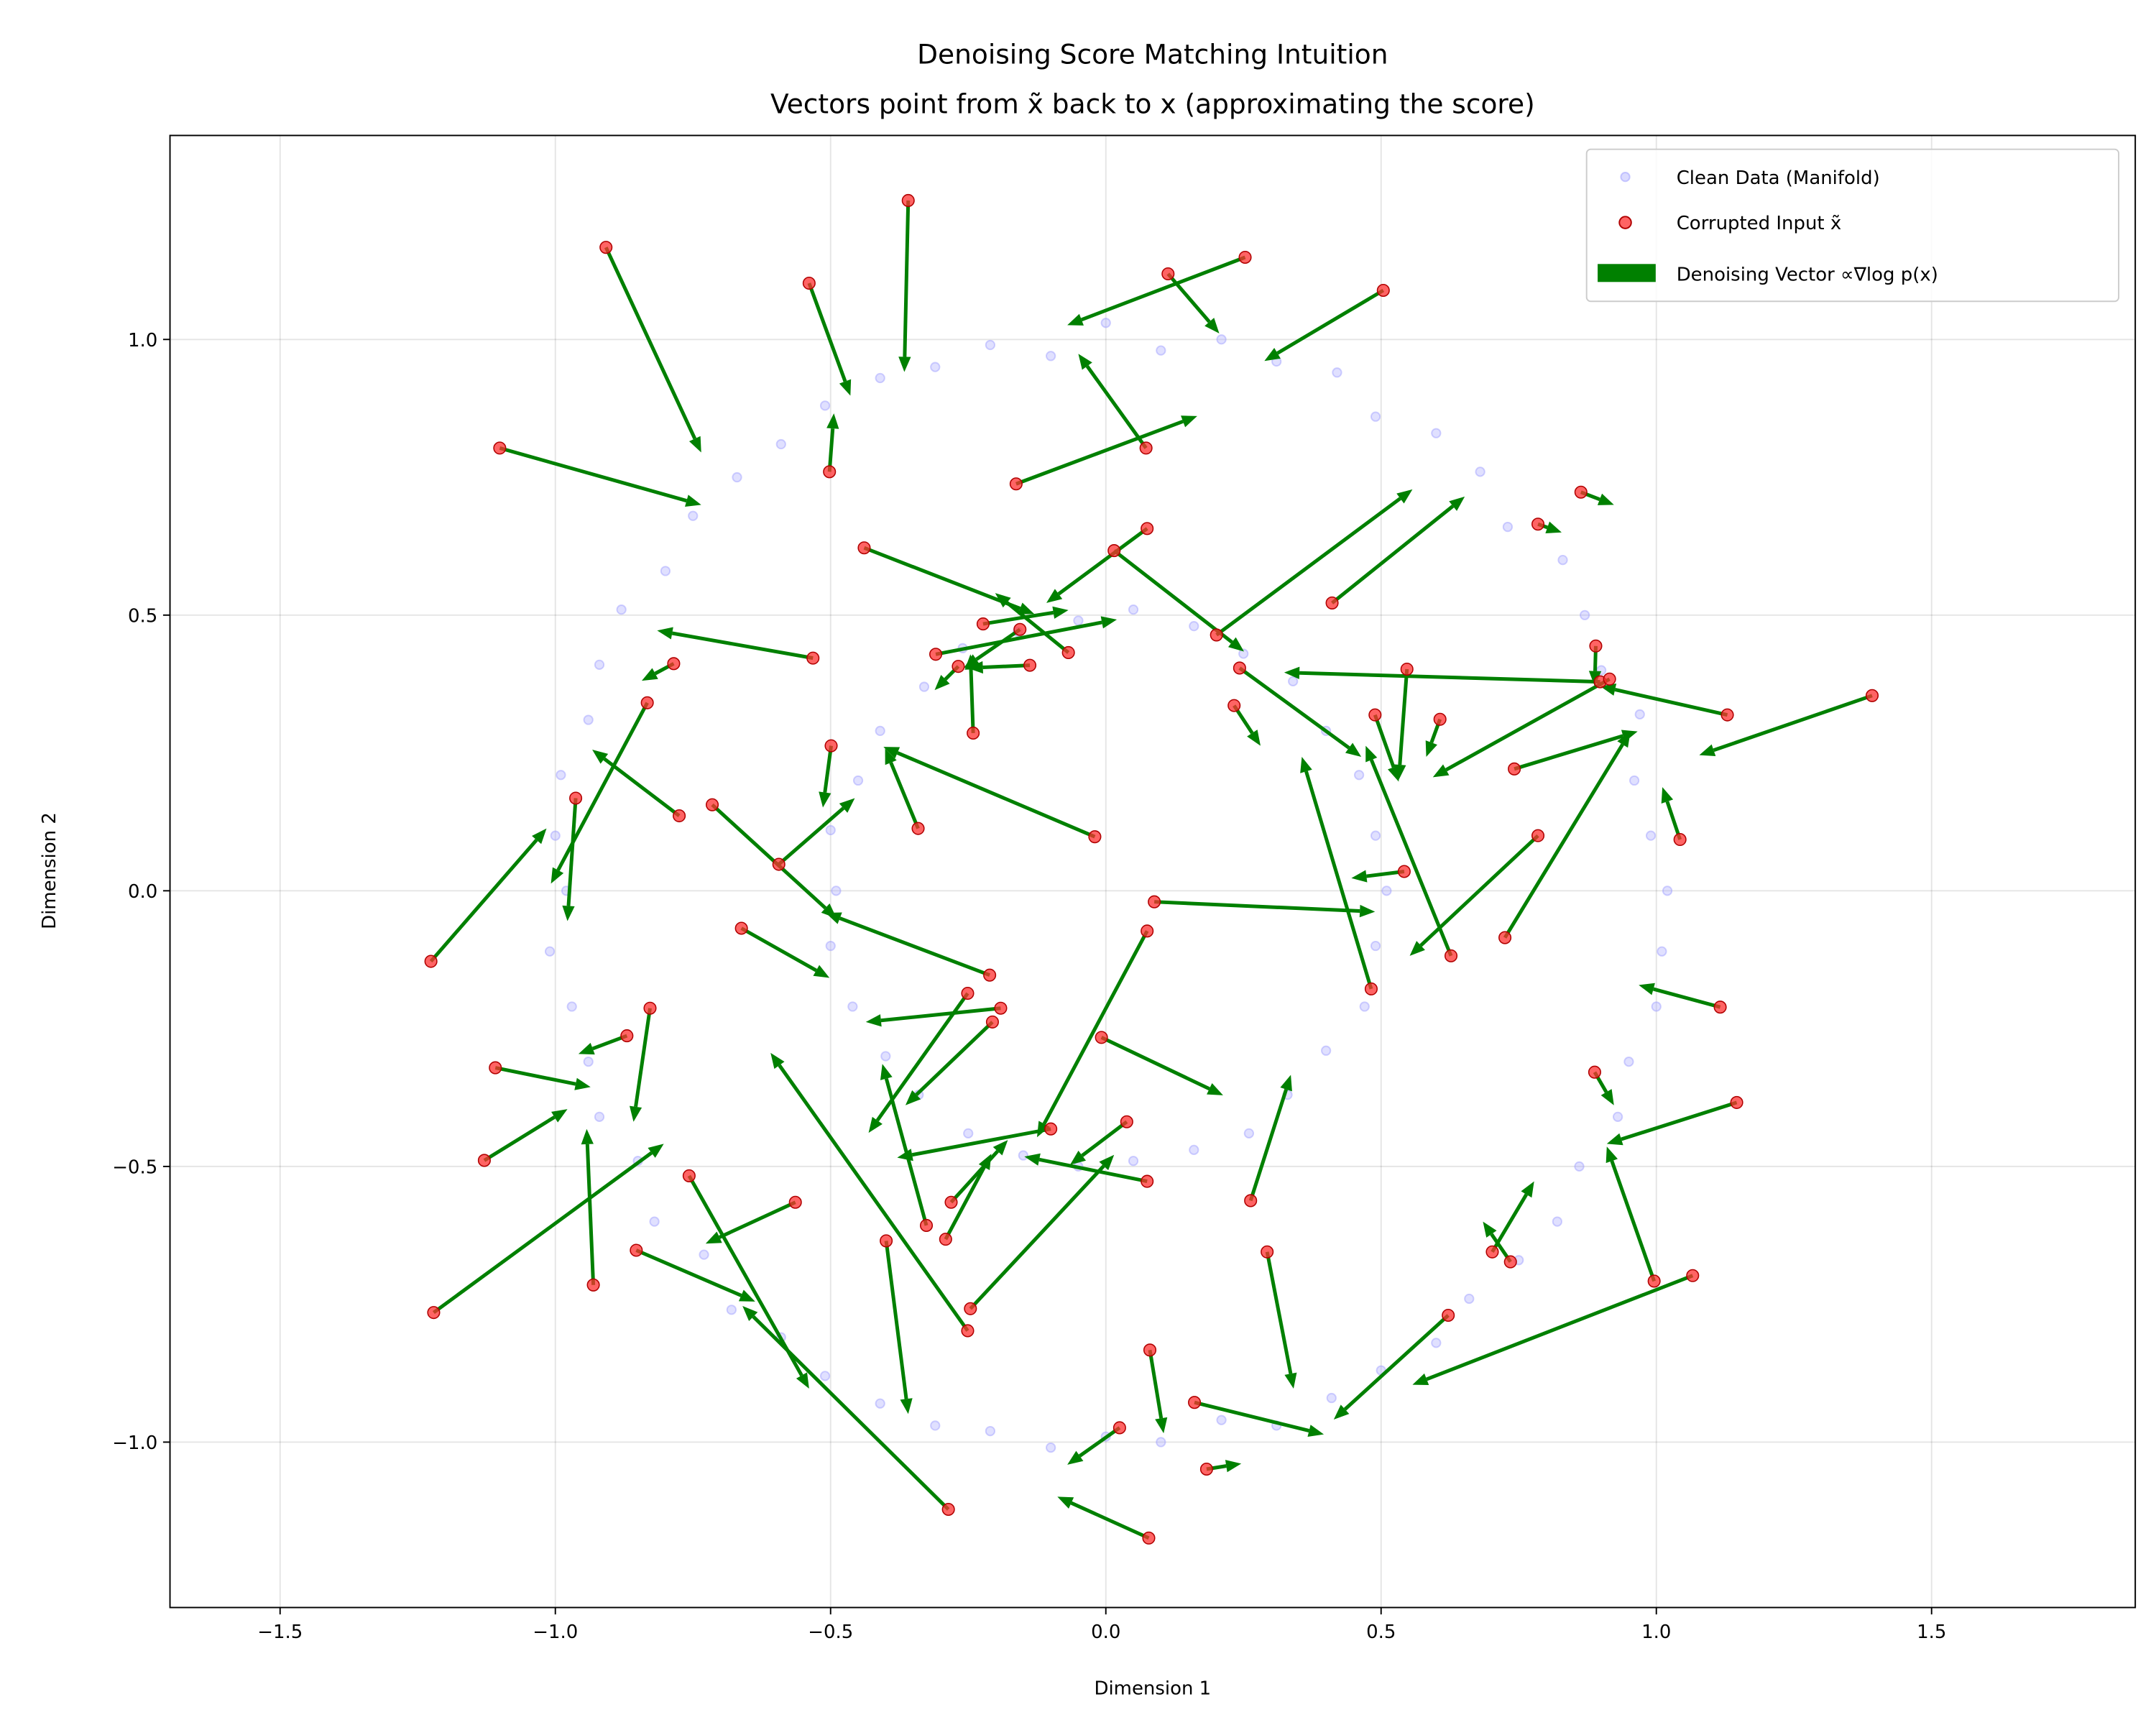  Describe the element at coordinates (1807, 274) in the screenshot. I see `legend-vector-label: Denoising Vector ∝∇log p(x)` at that location.